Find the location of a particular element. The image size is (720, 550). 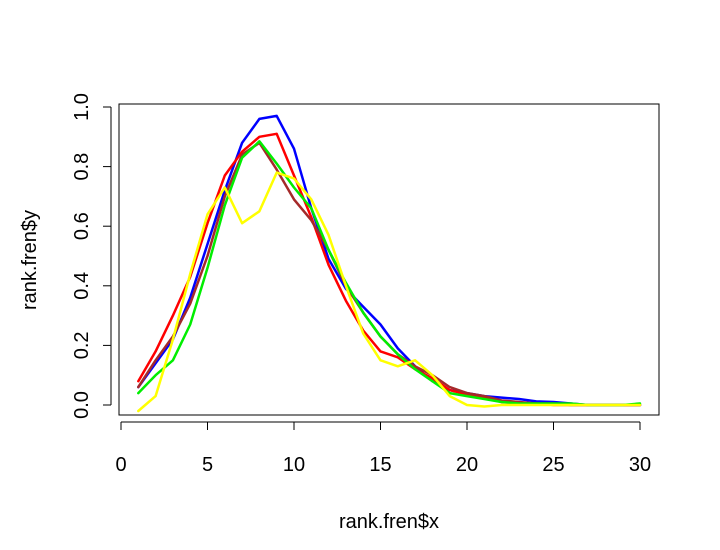

x-tick-label: 30 is located at coordinates (640, 465).